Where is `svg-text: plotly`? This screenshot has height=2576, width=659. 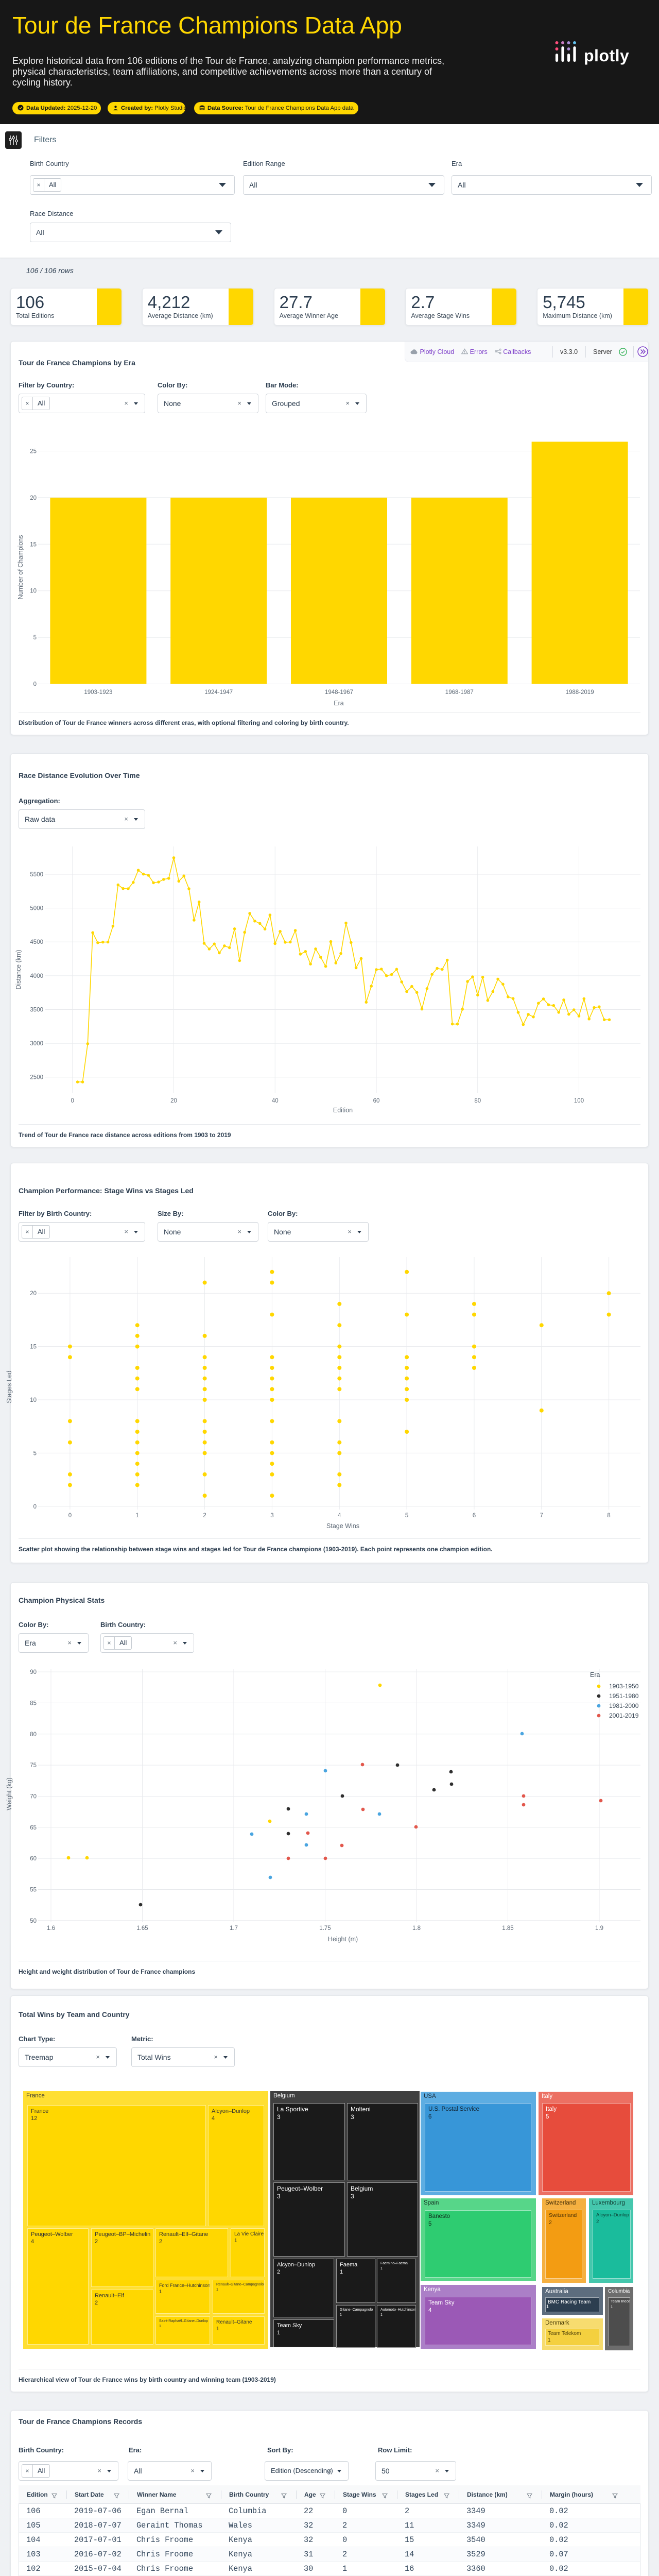
svg-text: plotly is located at coordinates (607, 55).